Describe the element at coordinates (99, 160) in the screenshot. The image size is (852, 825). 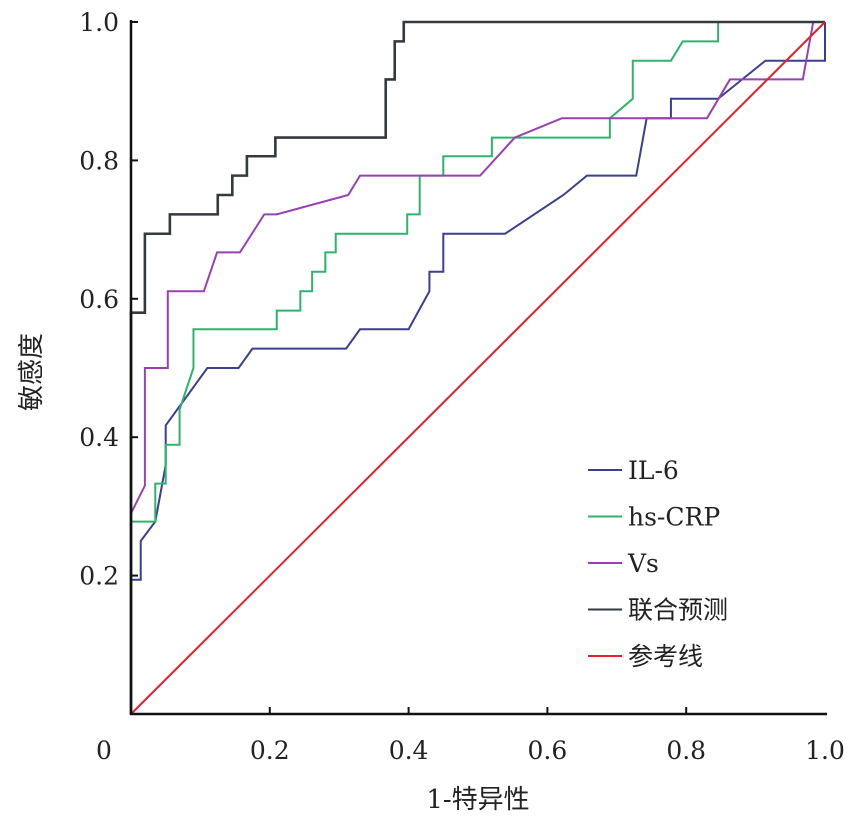
I see `y-tick-label: 0.8` at that location.